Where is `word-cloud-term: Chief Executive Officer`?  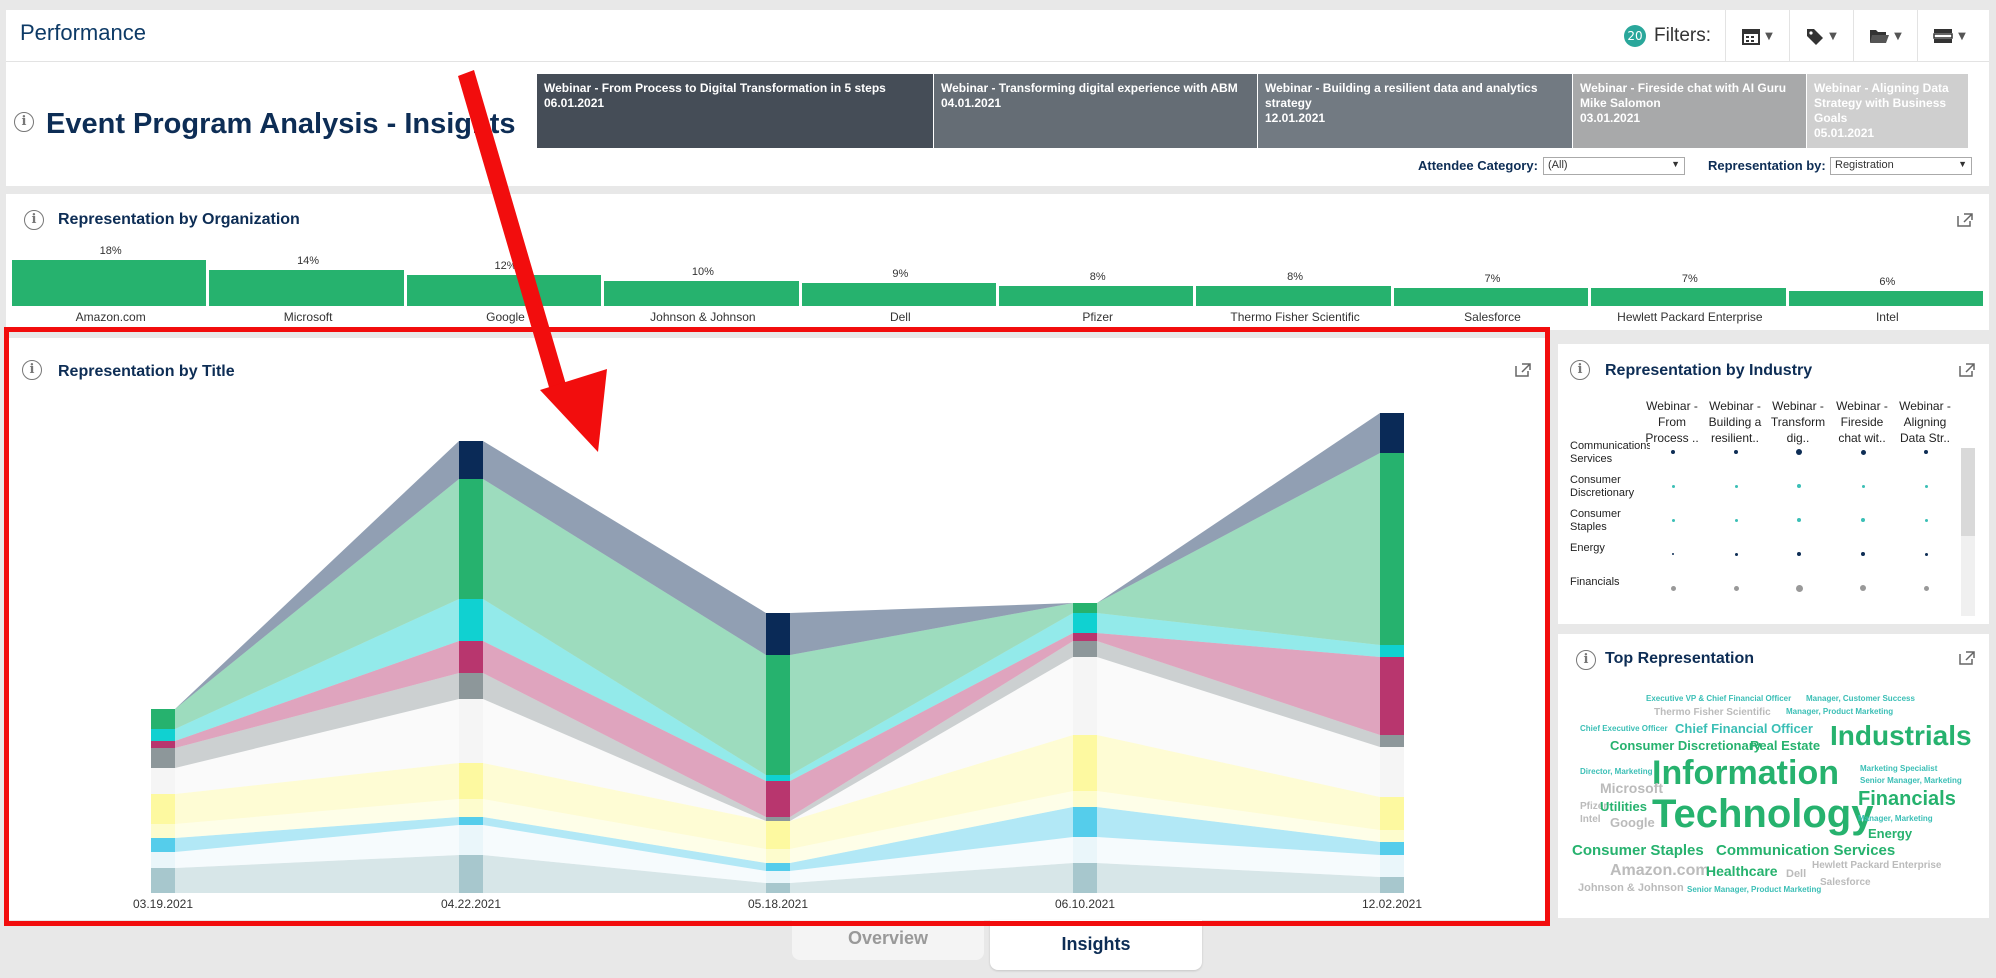
word-cloud-term: Chief Executive Officer is located at coordinates (1624, 728).